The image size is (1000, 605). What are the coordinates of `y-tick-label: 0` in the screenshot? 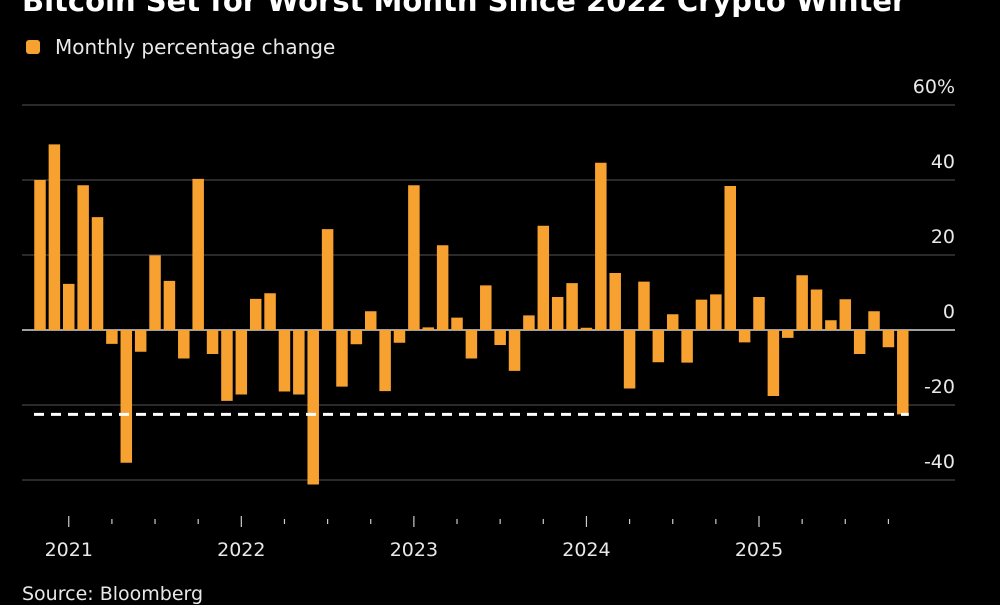 It's located at (949, 312).